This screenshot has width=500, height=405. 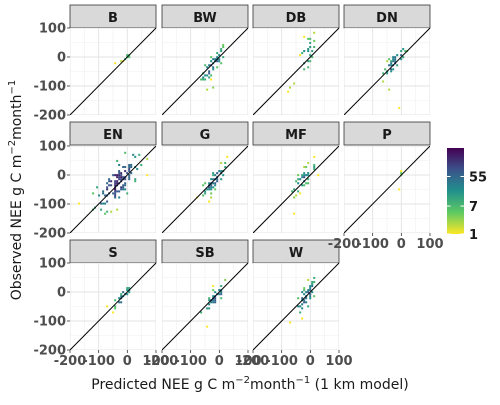 What do you see at coordinates (219, 361) in the screenshot?
I see `x-tick-label: 0` at bounding box center [219, 361].